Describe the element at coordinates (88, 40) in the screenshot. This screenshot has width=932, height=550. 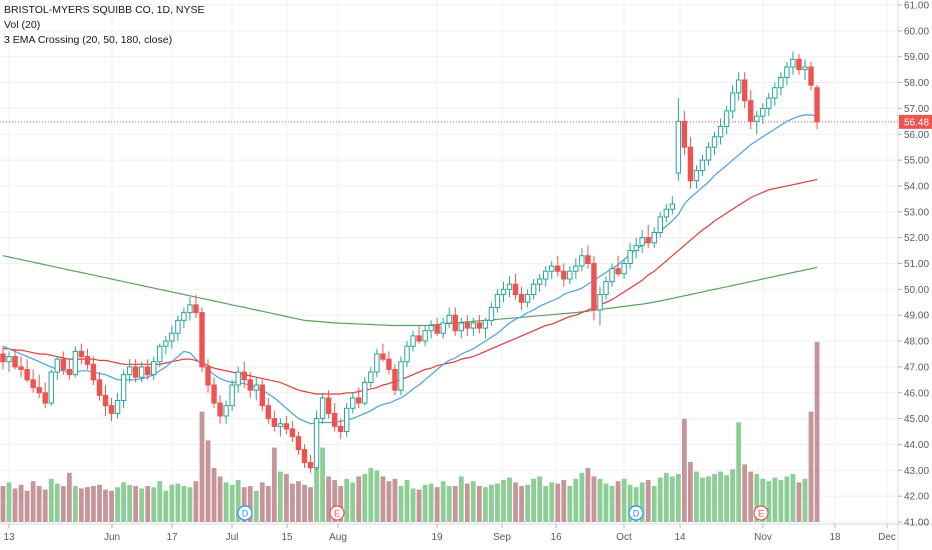
I see `ema-indicator-label: 3 EMA Crossing (20, 50, 180, close)` at that location.